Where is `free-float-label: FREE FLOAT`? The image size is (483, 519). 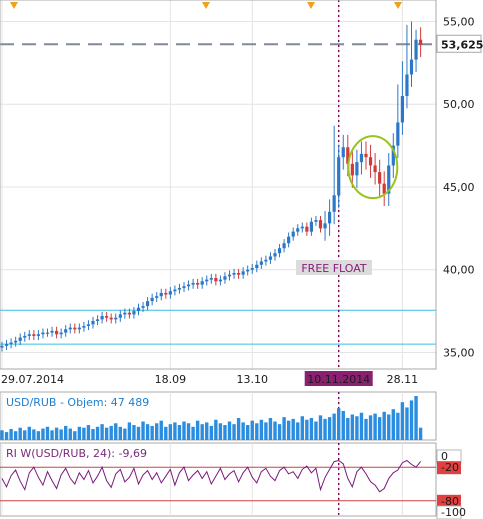 free-float-label: FREE FLOAT is located at coordinates (334, 268).